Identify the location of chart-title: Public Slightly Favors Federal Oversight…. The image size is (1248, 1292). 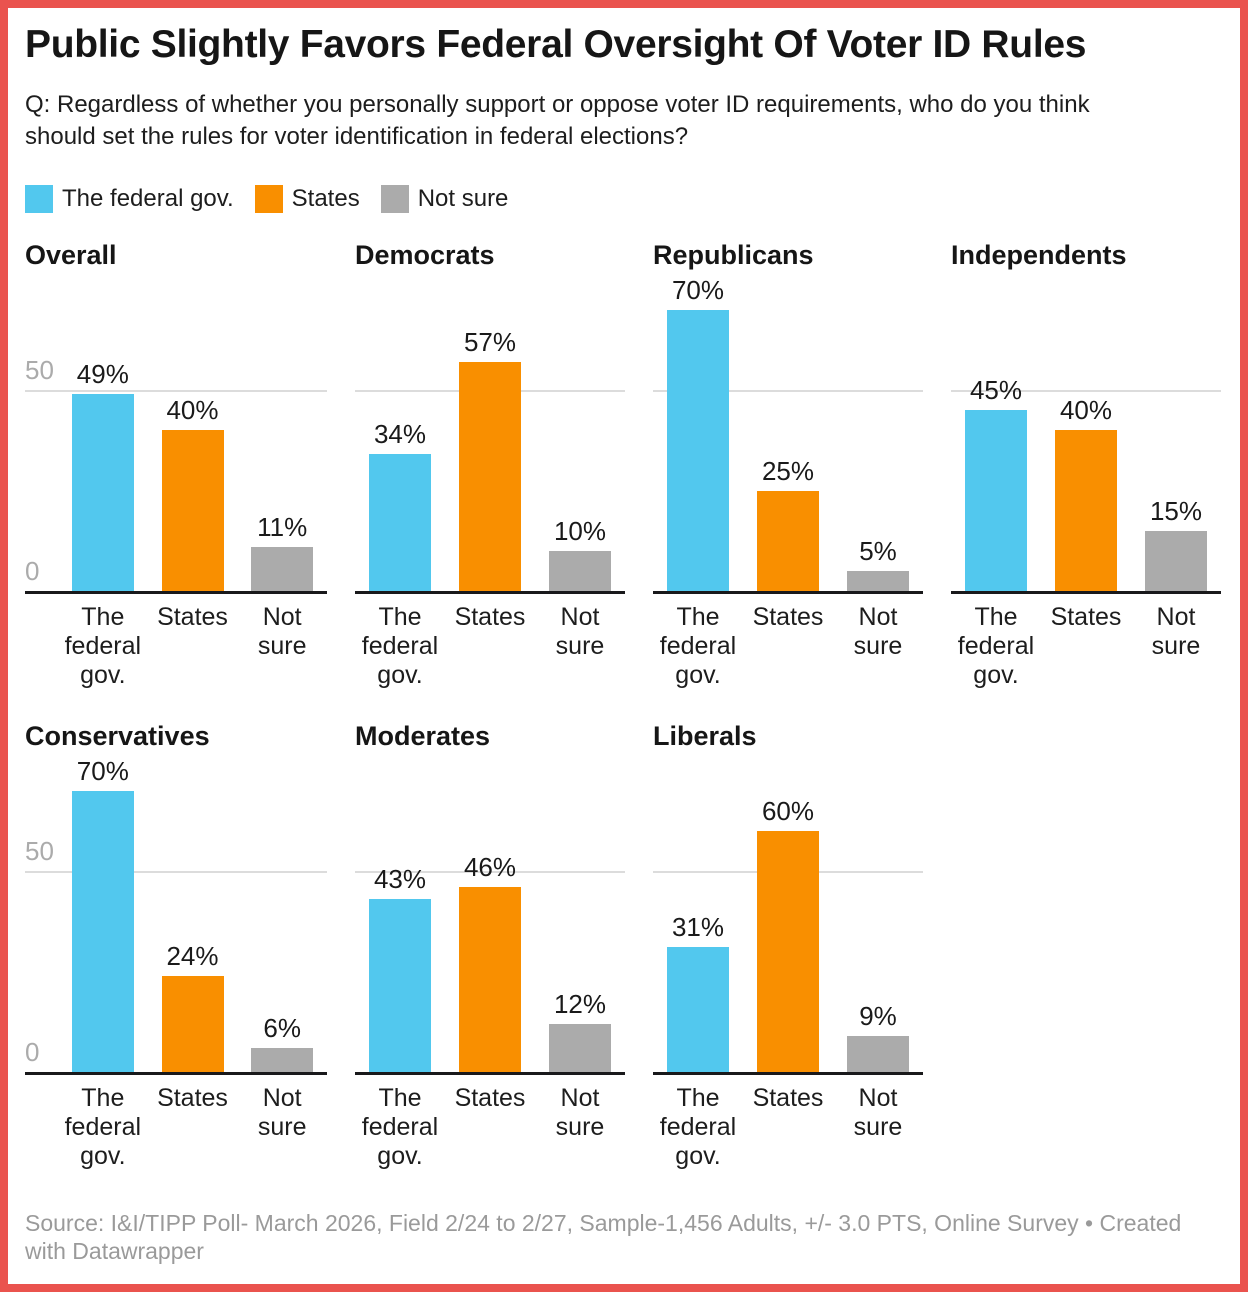
(556, 44).